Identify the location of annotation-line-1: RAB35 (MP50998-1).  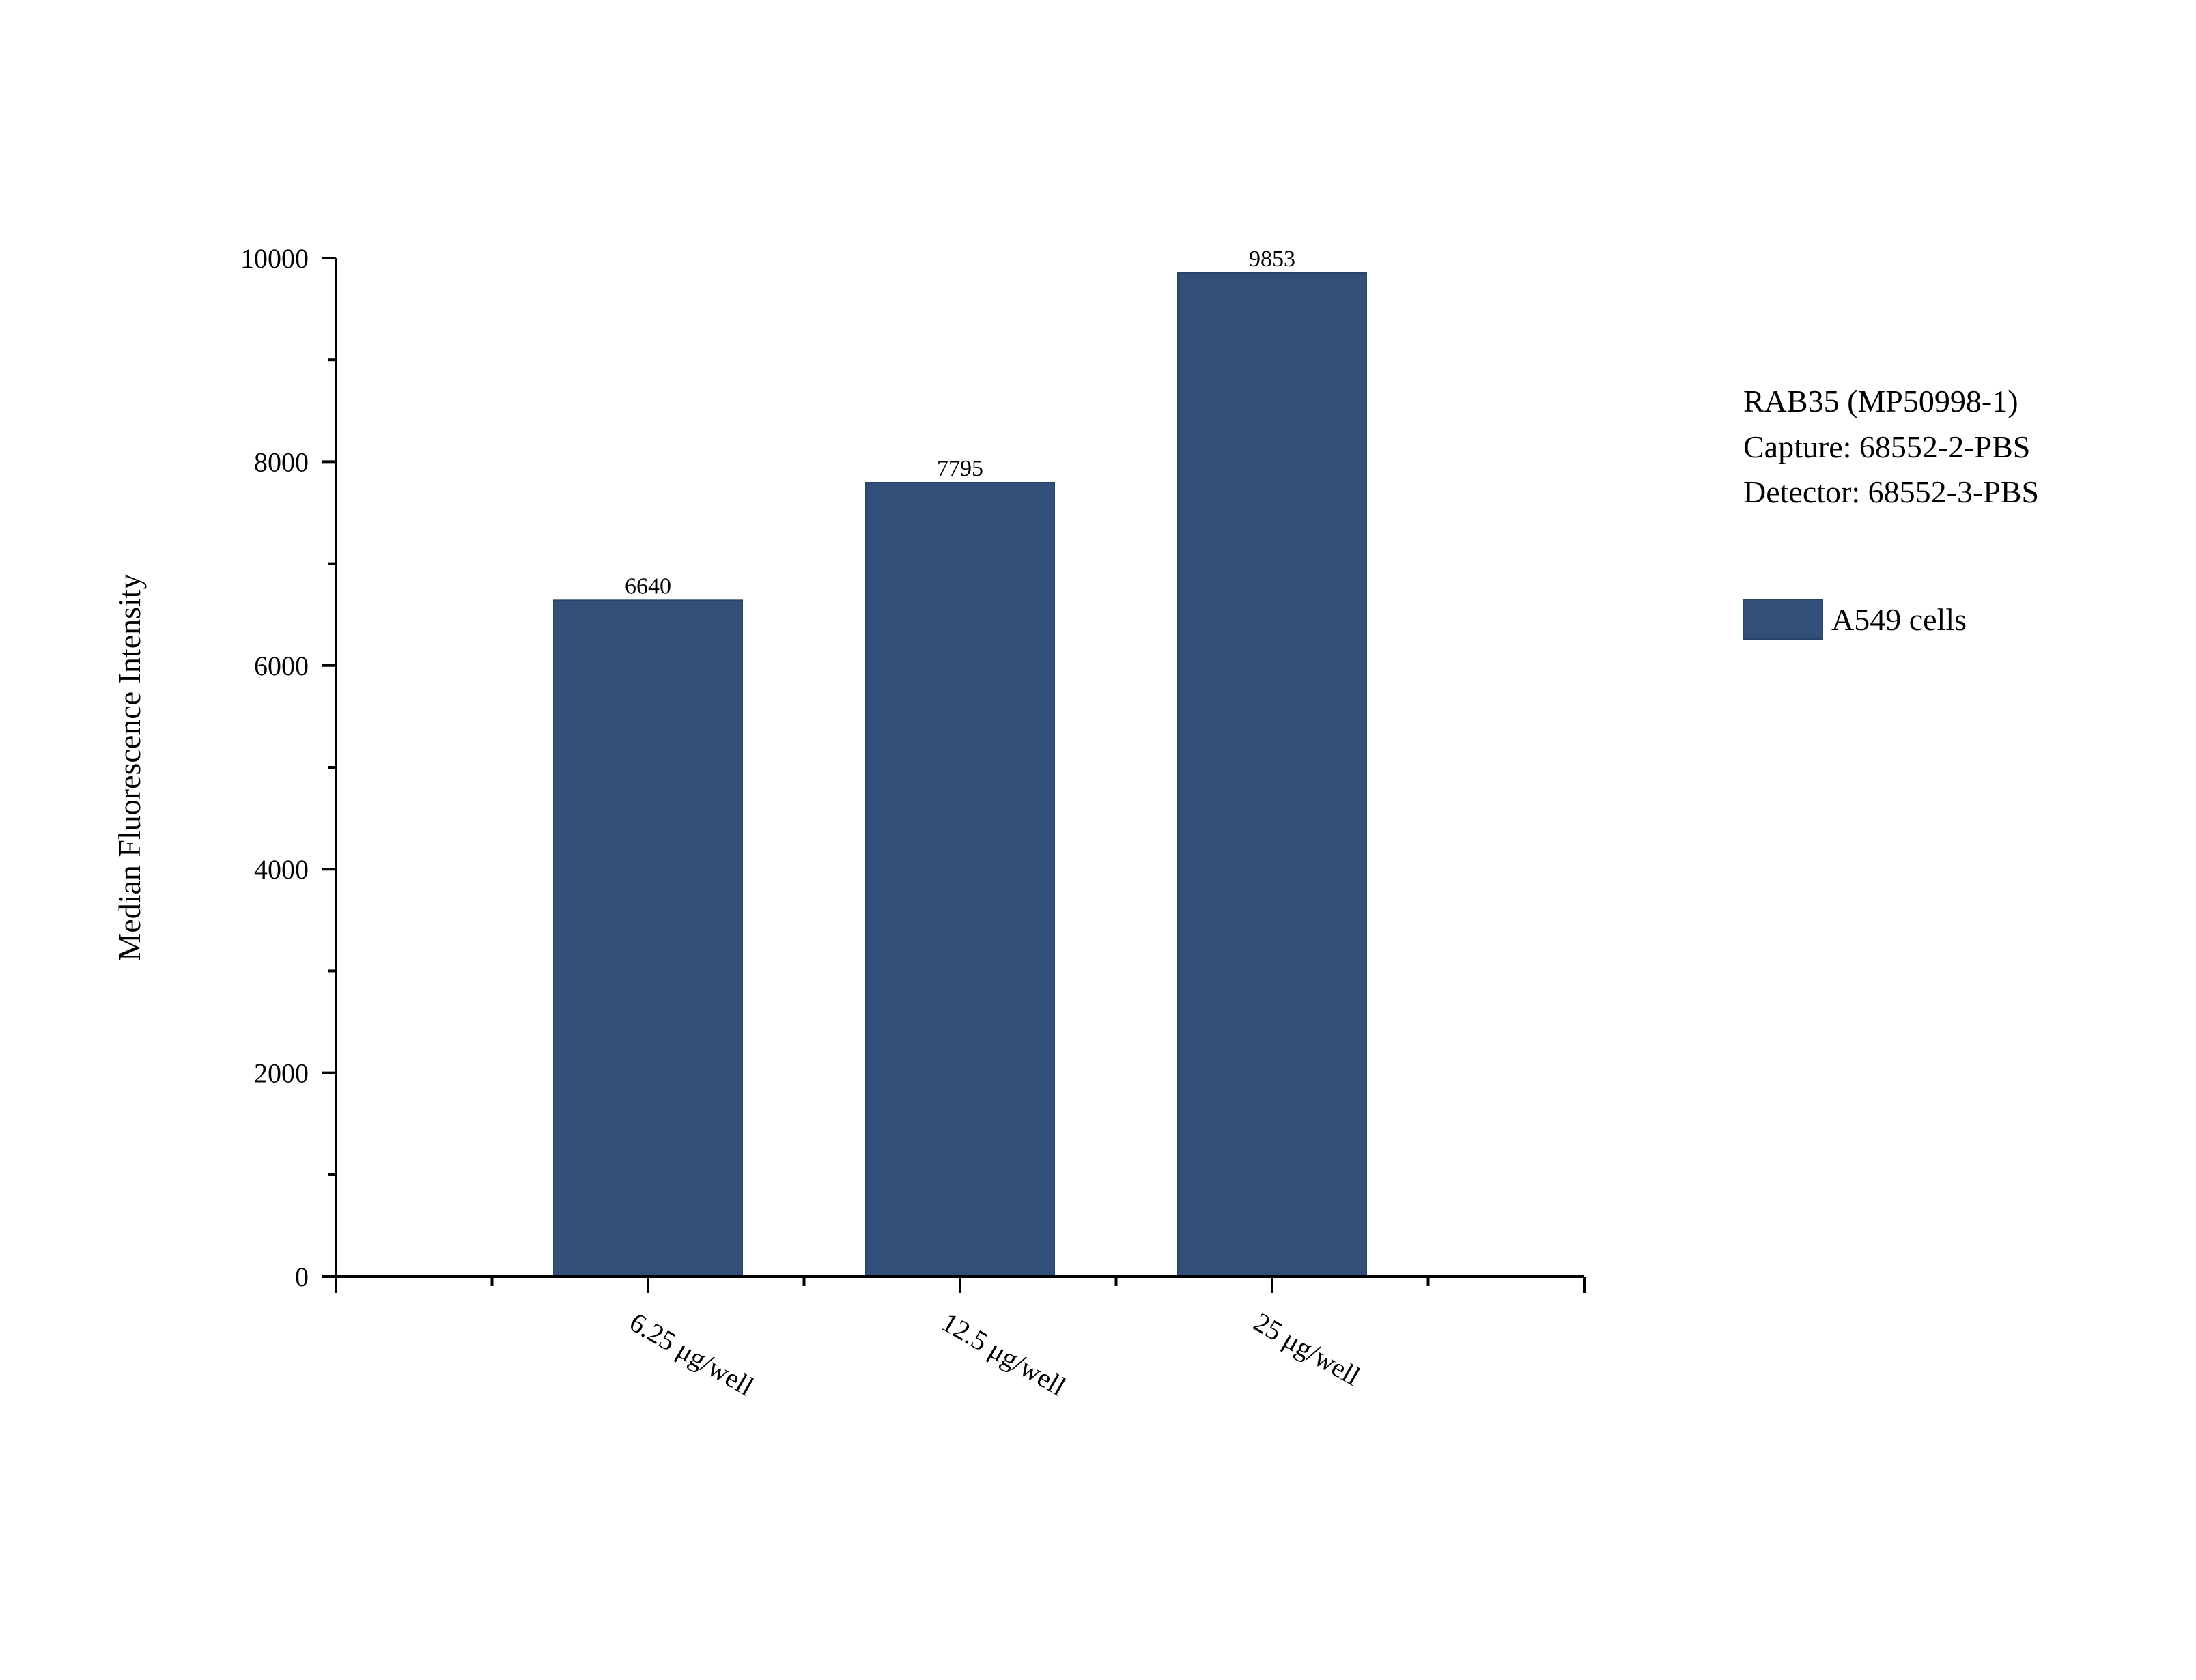
(1881, 401).